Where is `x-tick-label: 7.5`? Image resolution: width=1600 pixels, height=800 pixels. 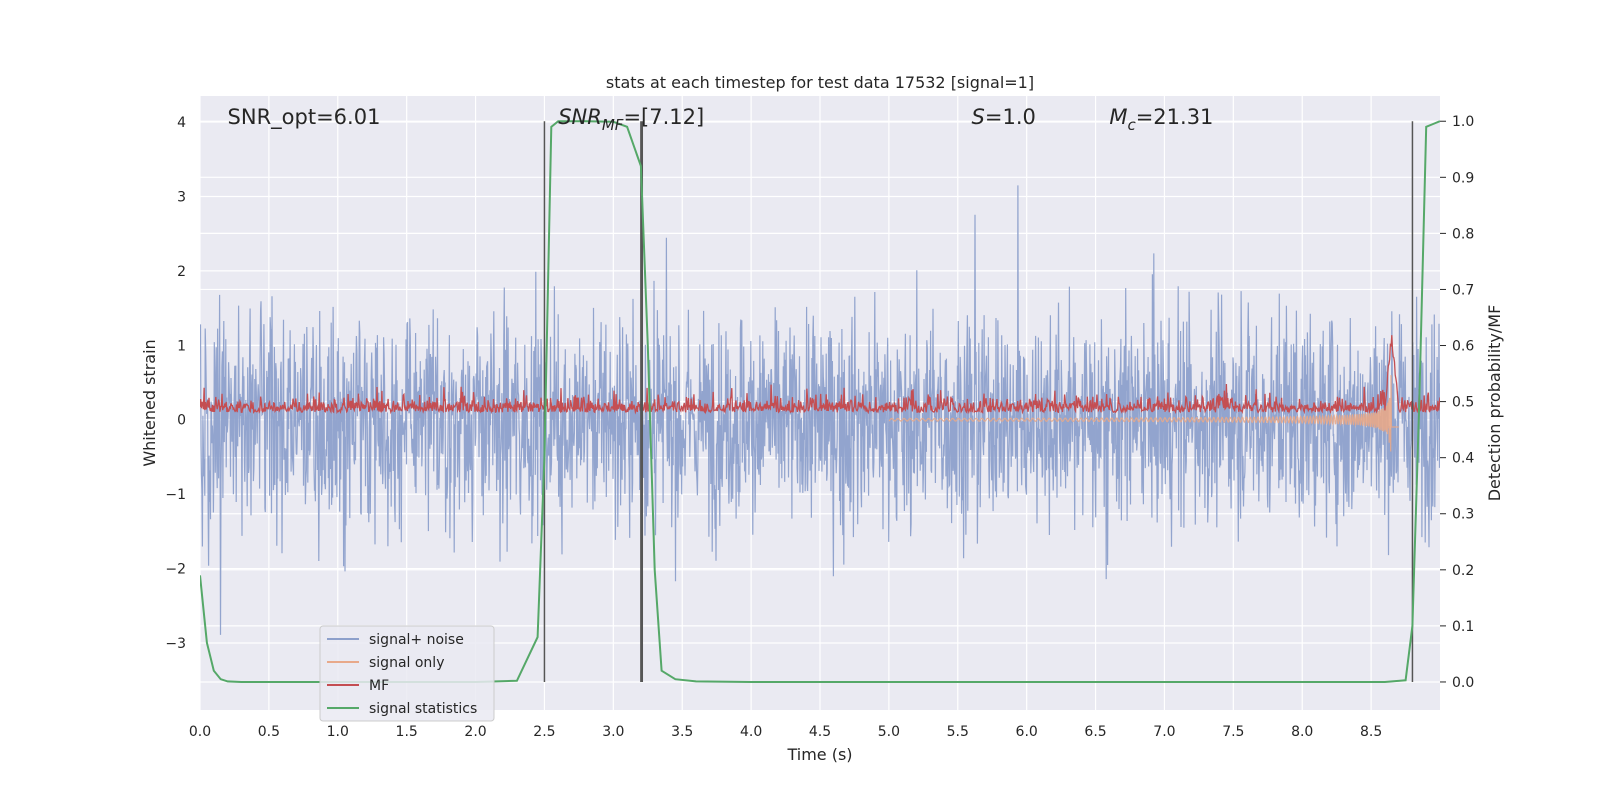
x-tick-label: 7.5 is located at coordinates (1233, 732).